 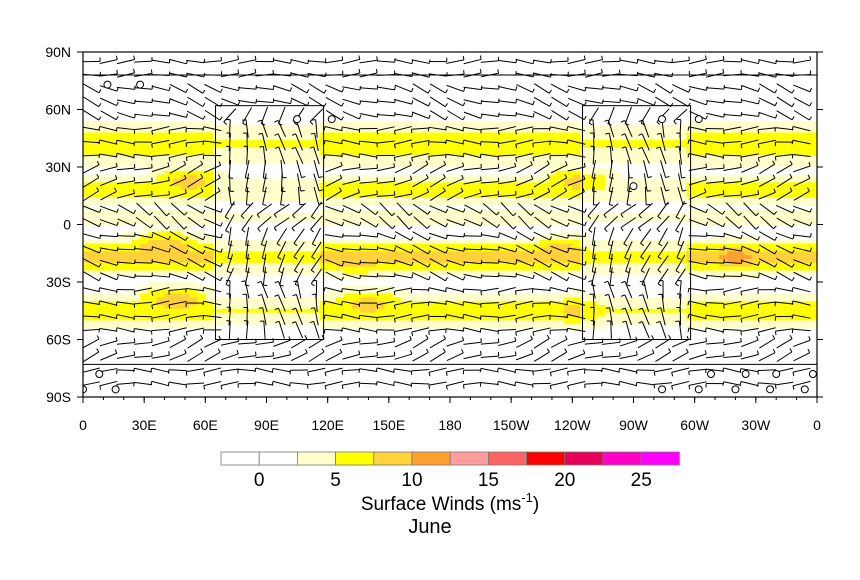 What do you see at coordinates (622, 458) in the screenshot?
I see `colorbar-cell` at bounding box center [622, 458].